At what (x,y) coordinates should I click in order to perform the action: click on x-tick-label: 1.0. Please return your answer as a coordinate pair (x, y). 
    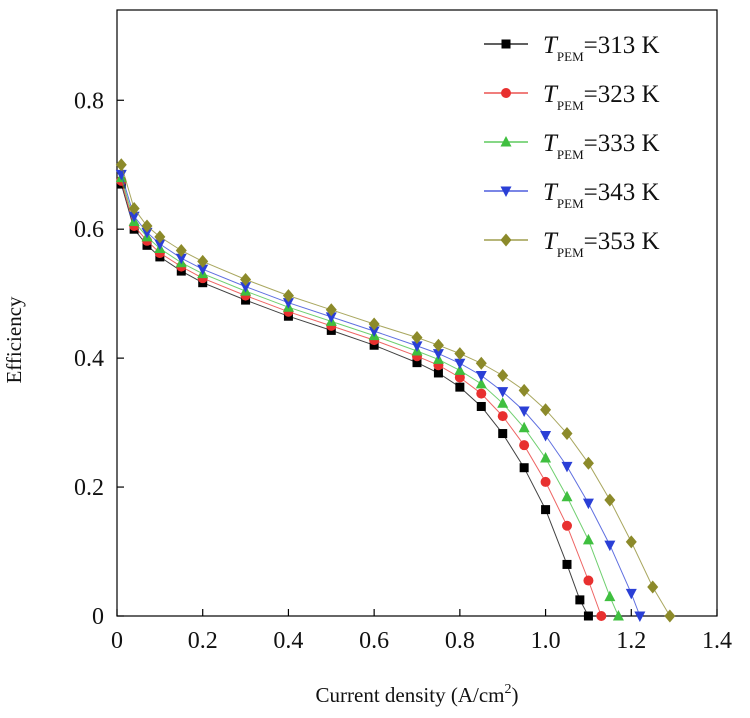
    Looking at the image, I should click on (546, 641).